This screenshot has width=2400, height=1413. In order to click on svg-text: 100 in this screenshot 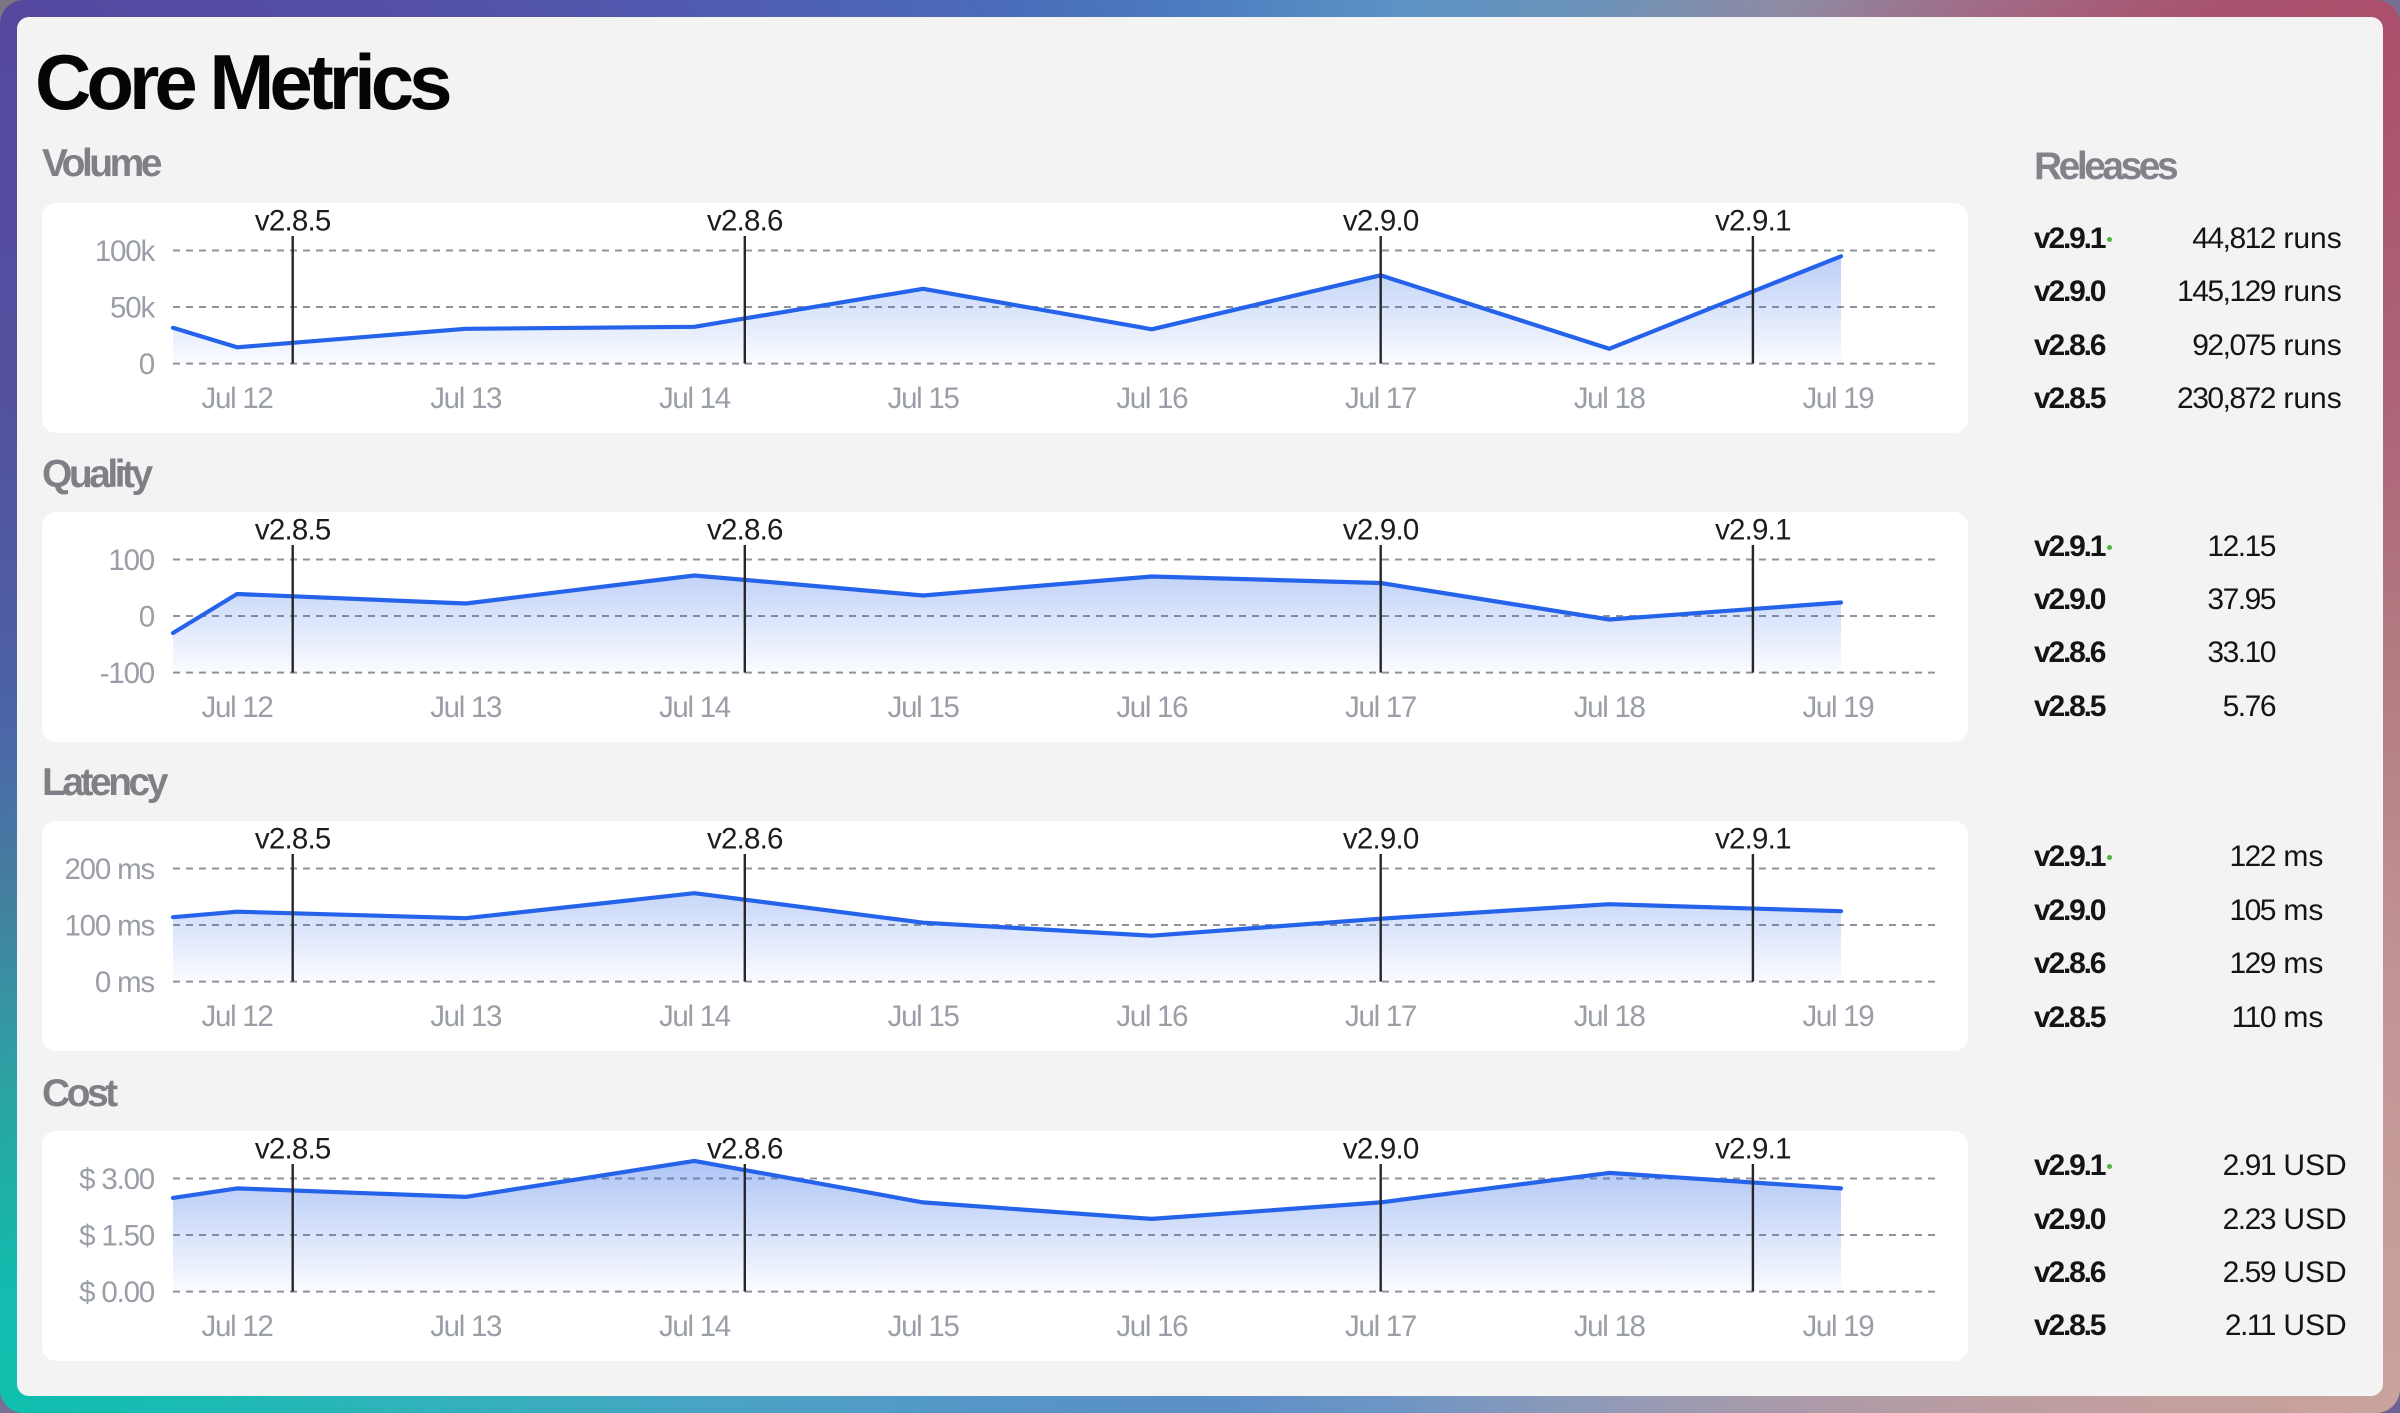, I will do `click(131, 560)`.